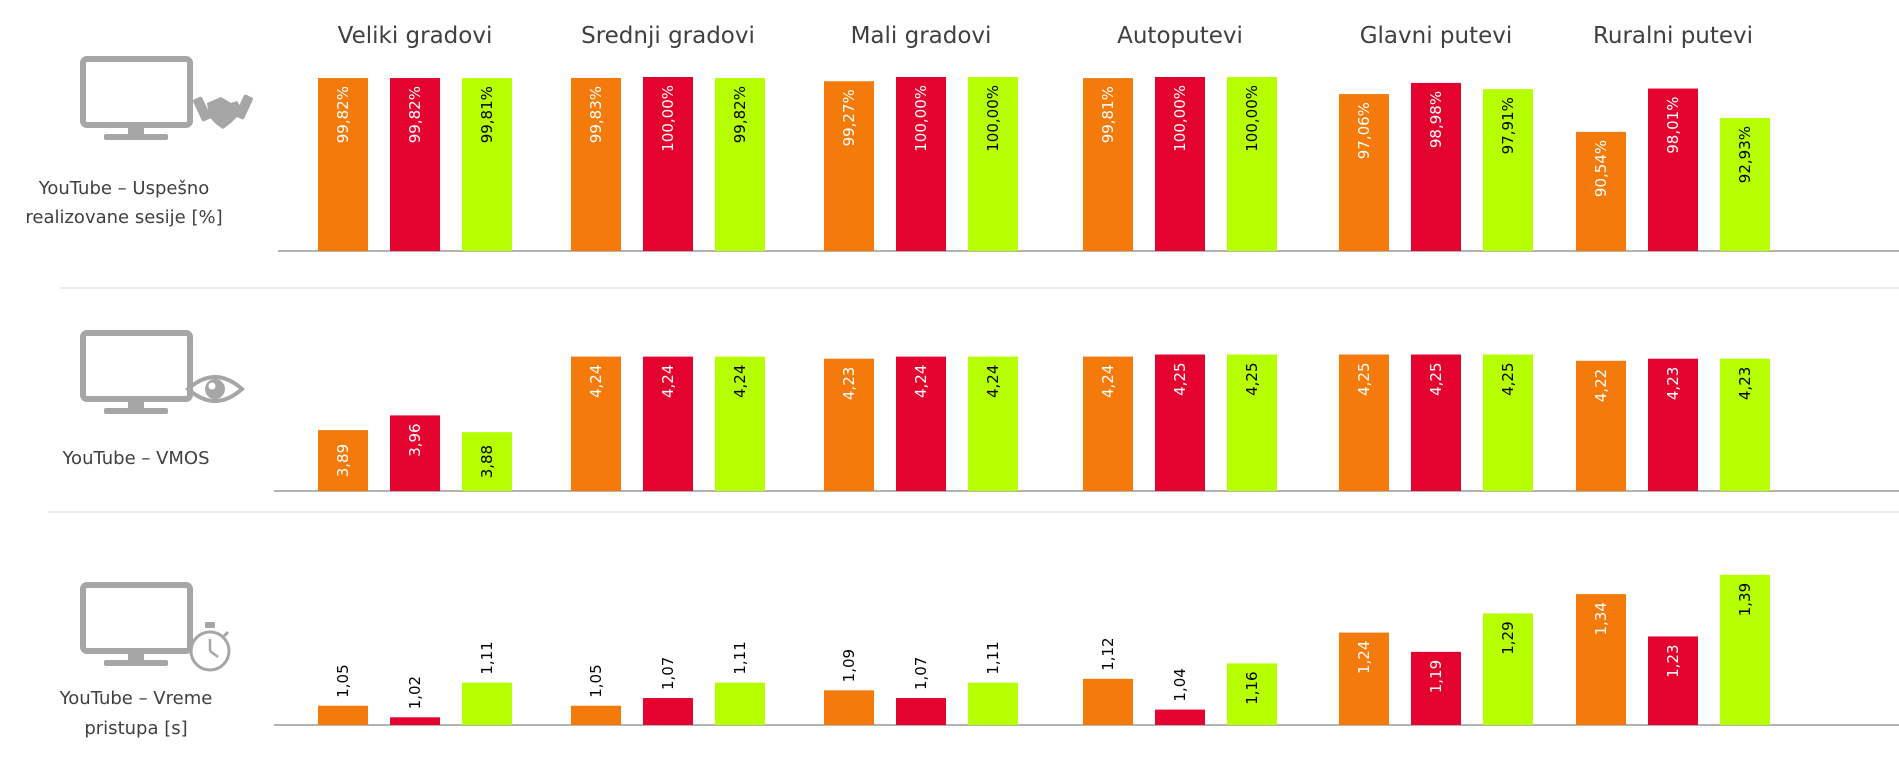 This screenshot has width=1899, height=759. Describe the element at coordinates (1252, 379) in the screenshot. I see `data-label-vmos-3-2: 4,25` at that location.